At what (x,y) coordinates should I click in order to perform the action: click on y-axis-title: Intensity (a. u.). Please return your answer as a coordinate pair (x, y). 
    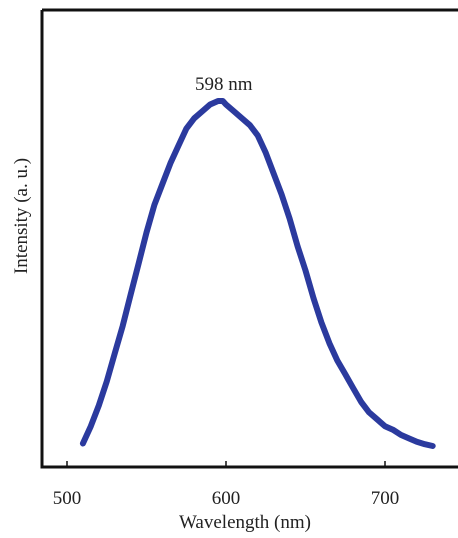
    Looking at the image, I should click on (21, 216).